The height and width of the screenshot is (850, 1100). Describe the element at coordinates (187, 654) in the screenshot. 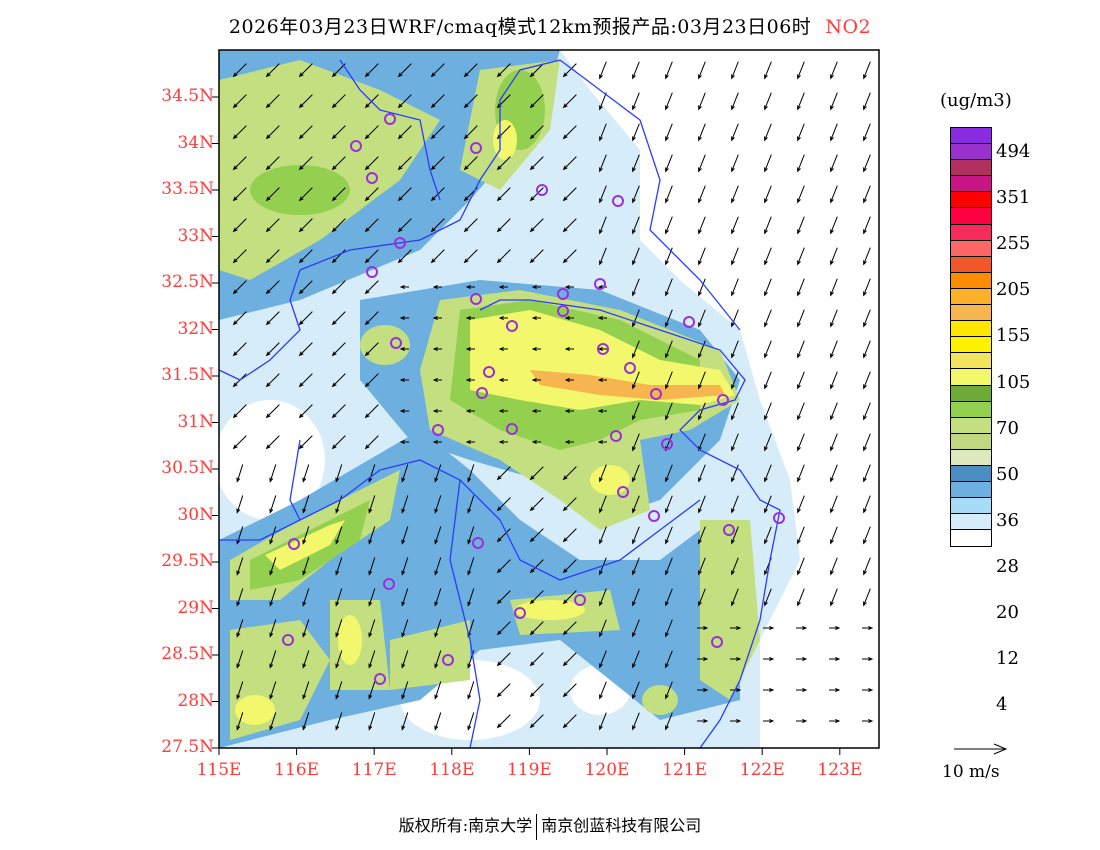

I see `lat-label: 28.5N` at that location.